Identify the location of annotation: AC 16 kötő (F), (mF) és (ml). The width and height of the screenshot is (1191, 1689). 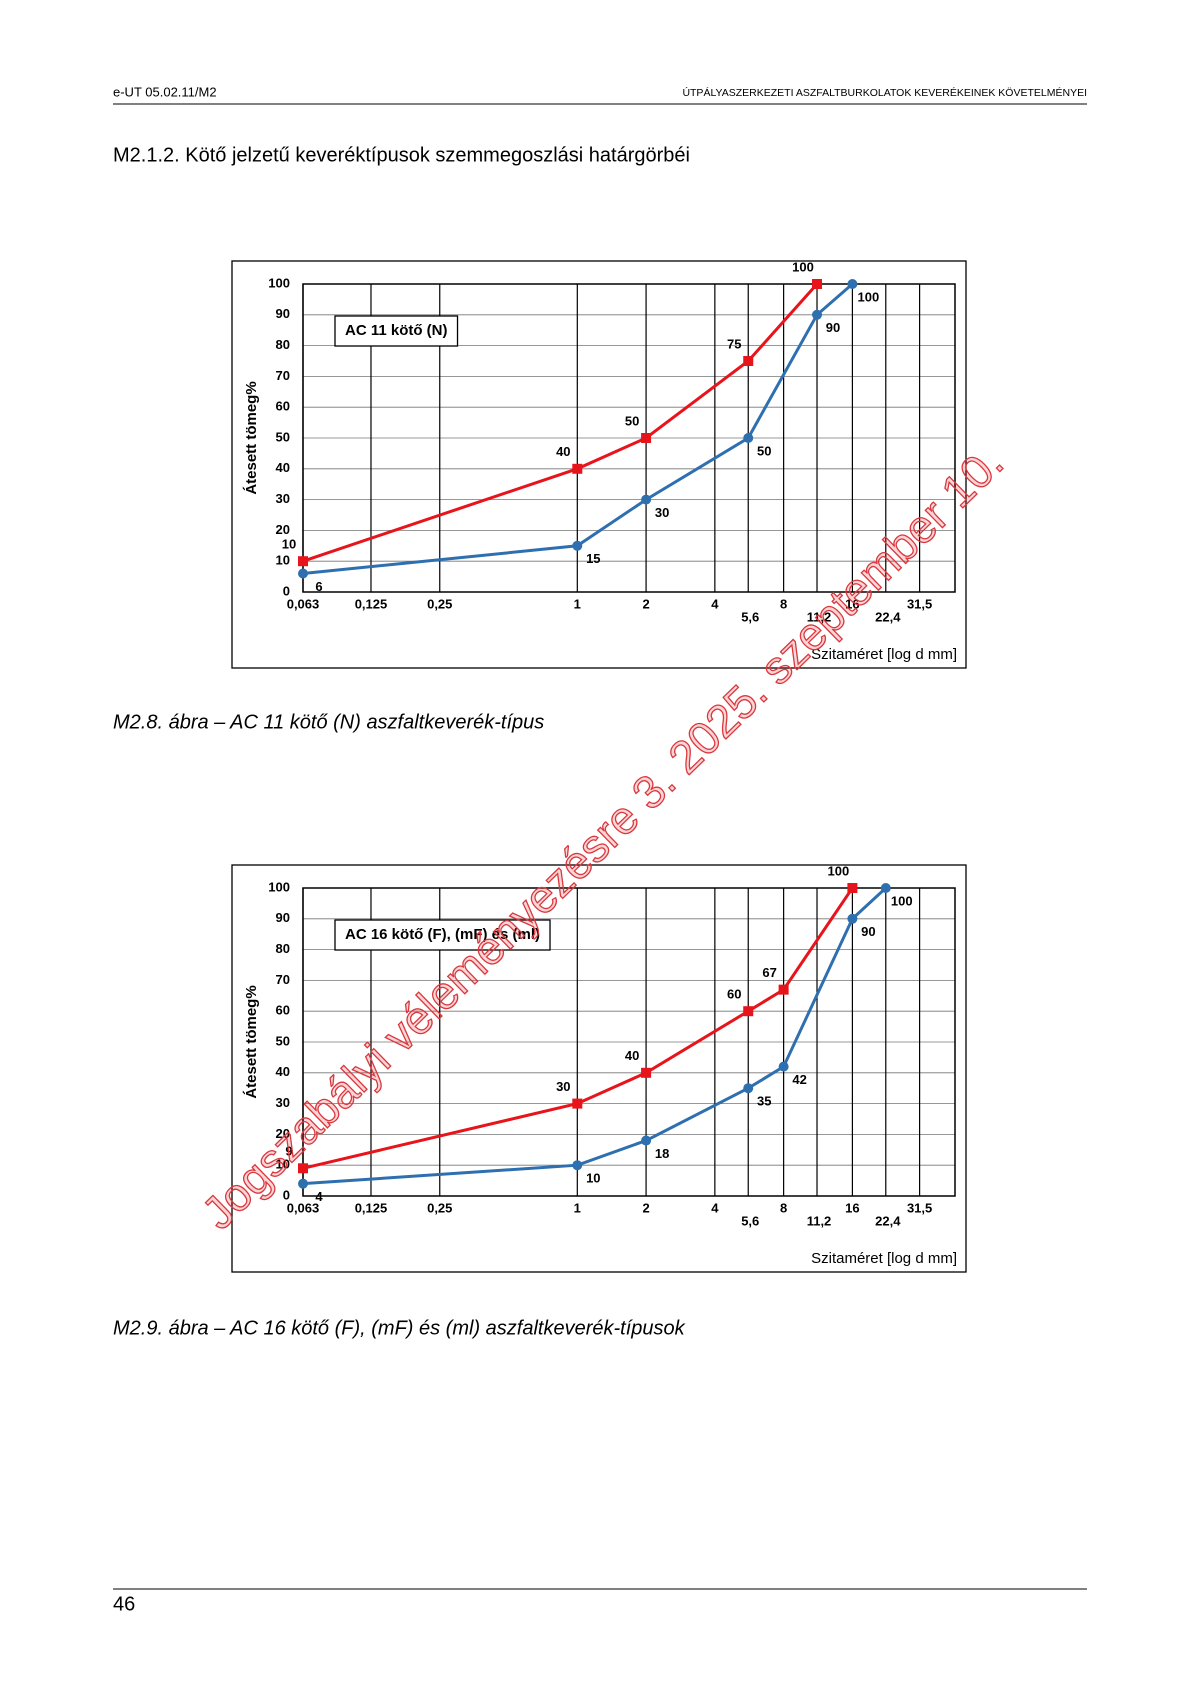
(442, 934).